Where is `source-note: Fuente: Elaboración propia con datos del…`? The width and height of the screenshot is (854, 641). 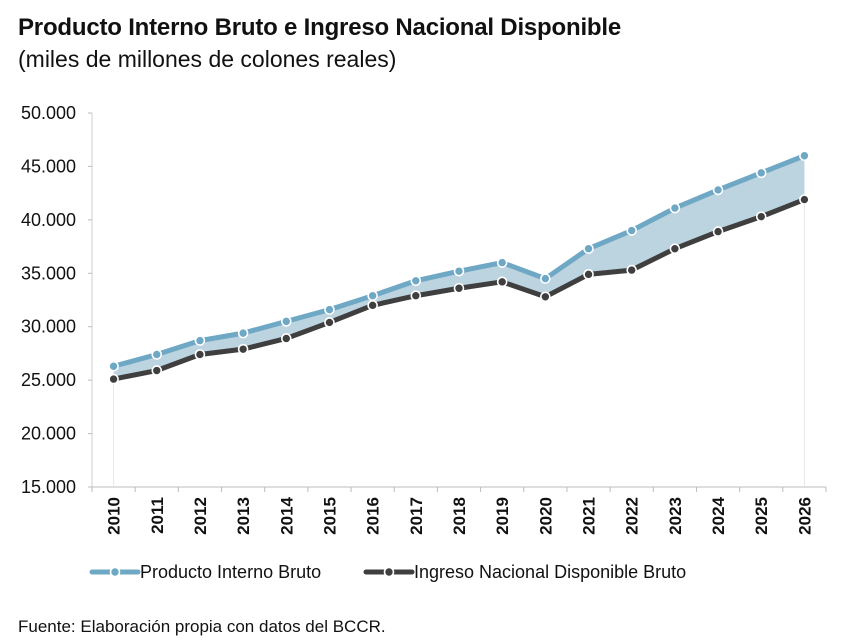 source-note: Fuente: Elaboración propia con datos del… is located at coordinates (202, 626).